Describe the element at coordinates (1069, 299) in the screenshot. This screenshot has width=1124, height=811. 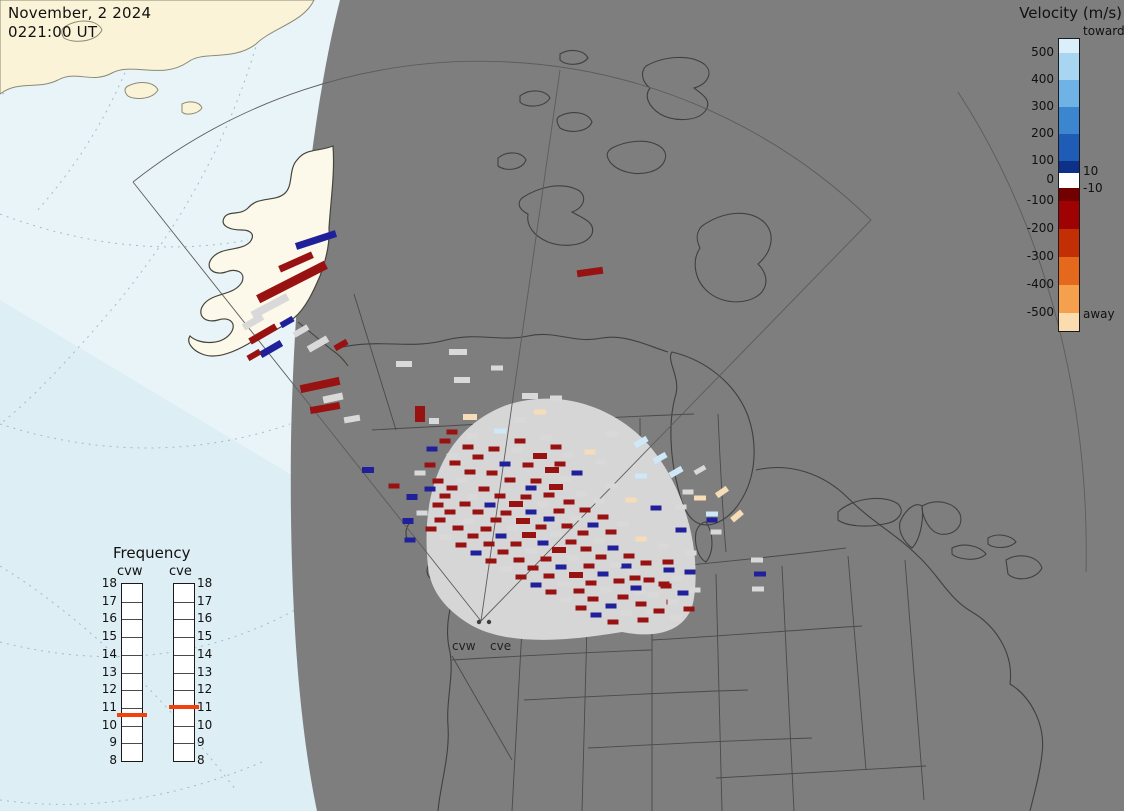
I see `velocity-segment--400--500` at that location.